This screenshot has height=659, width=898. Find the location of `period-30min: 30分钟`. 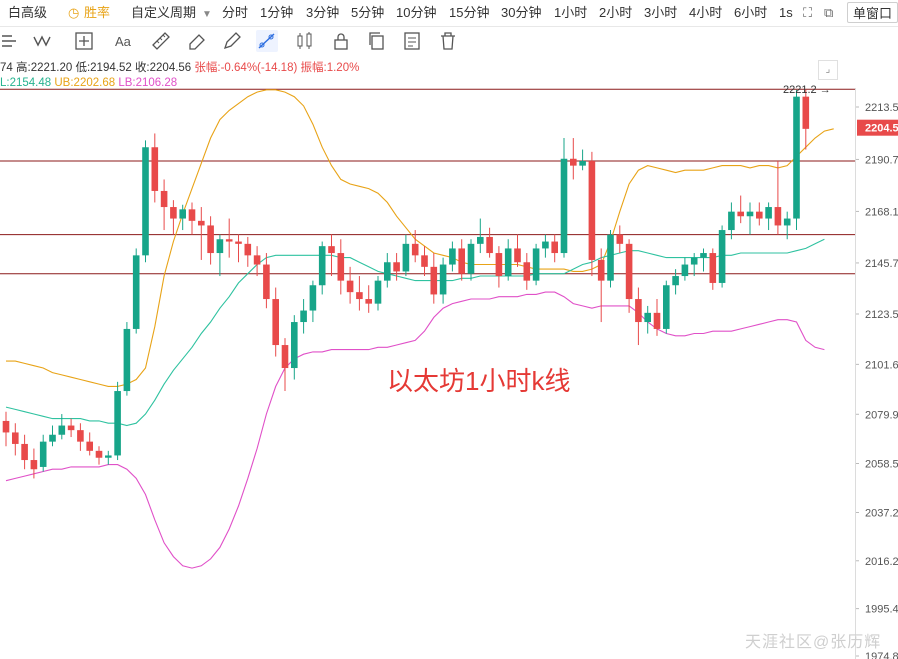

period-30min: 30分钟 is located at coordinates (521, 12).